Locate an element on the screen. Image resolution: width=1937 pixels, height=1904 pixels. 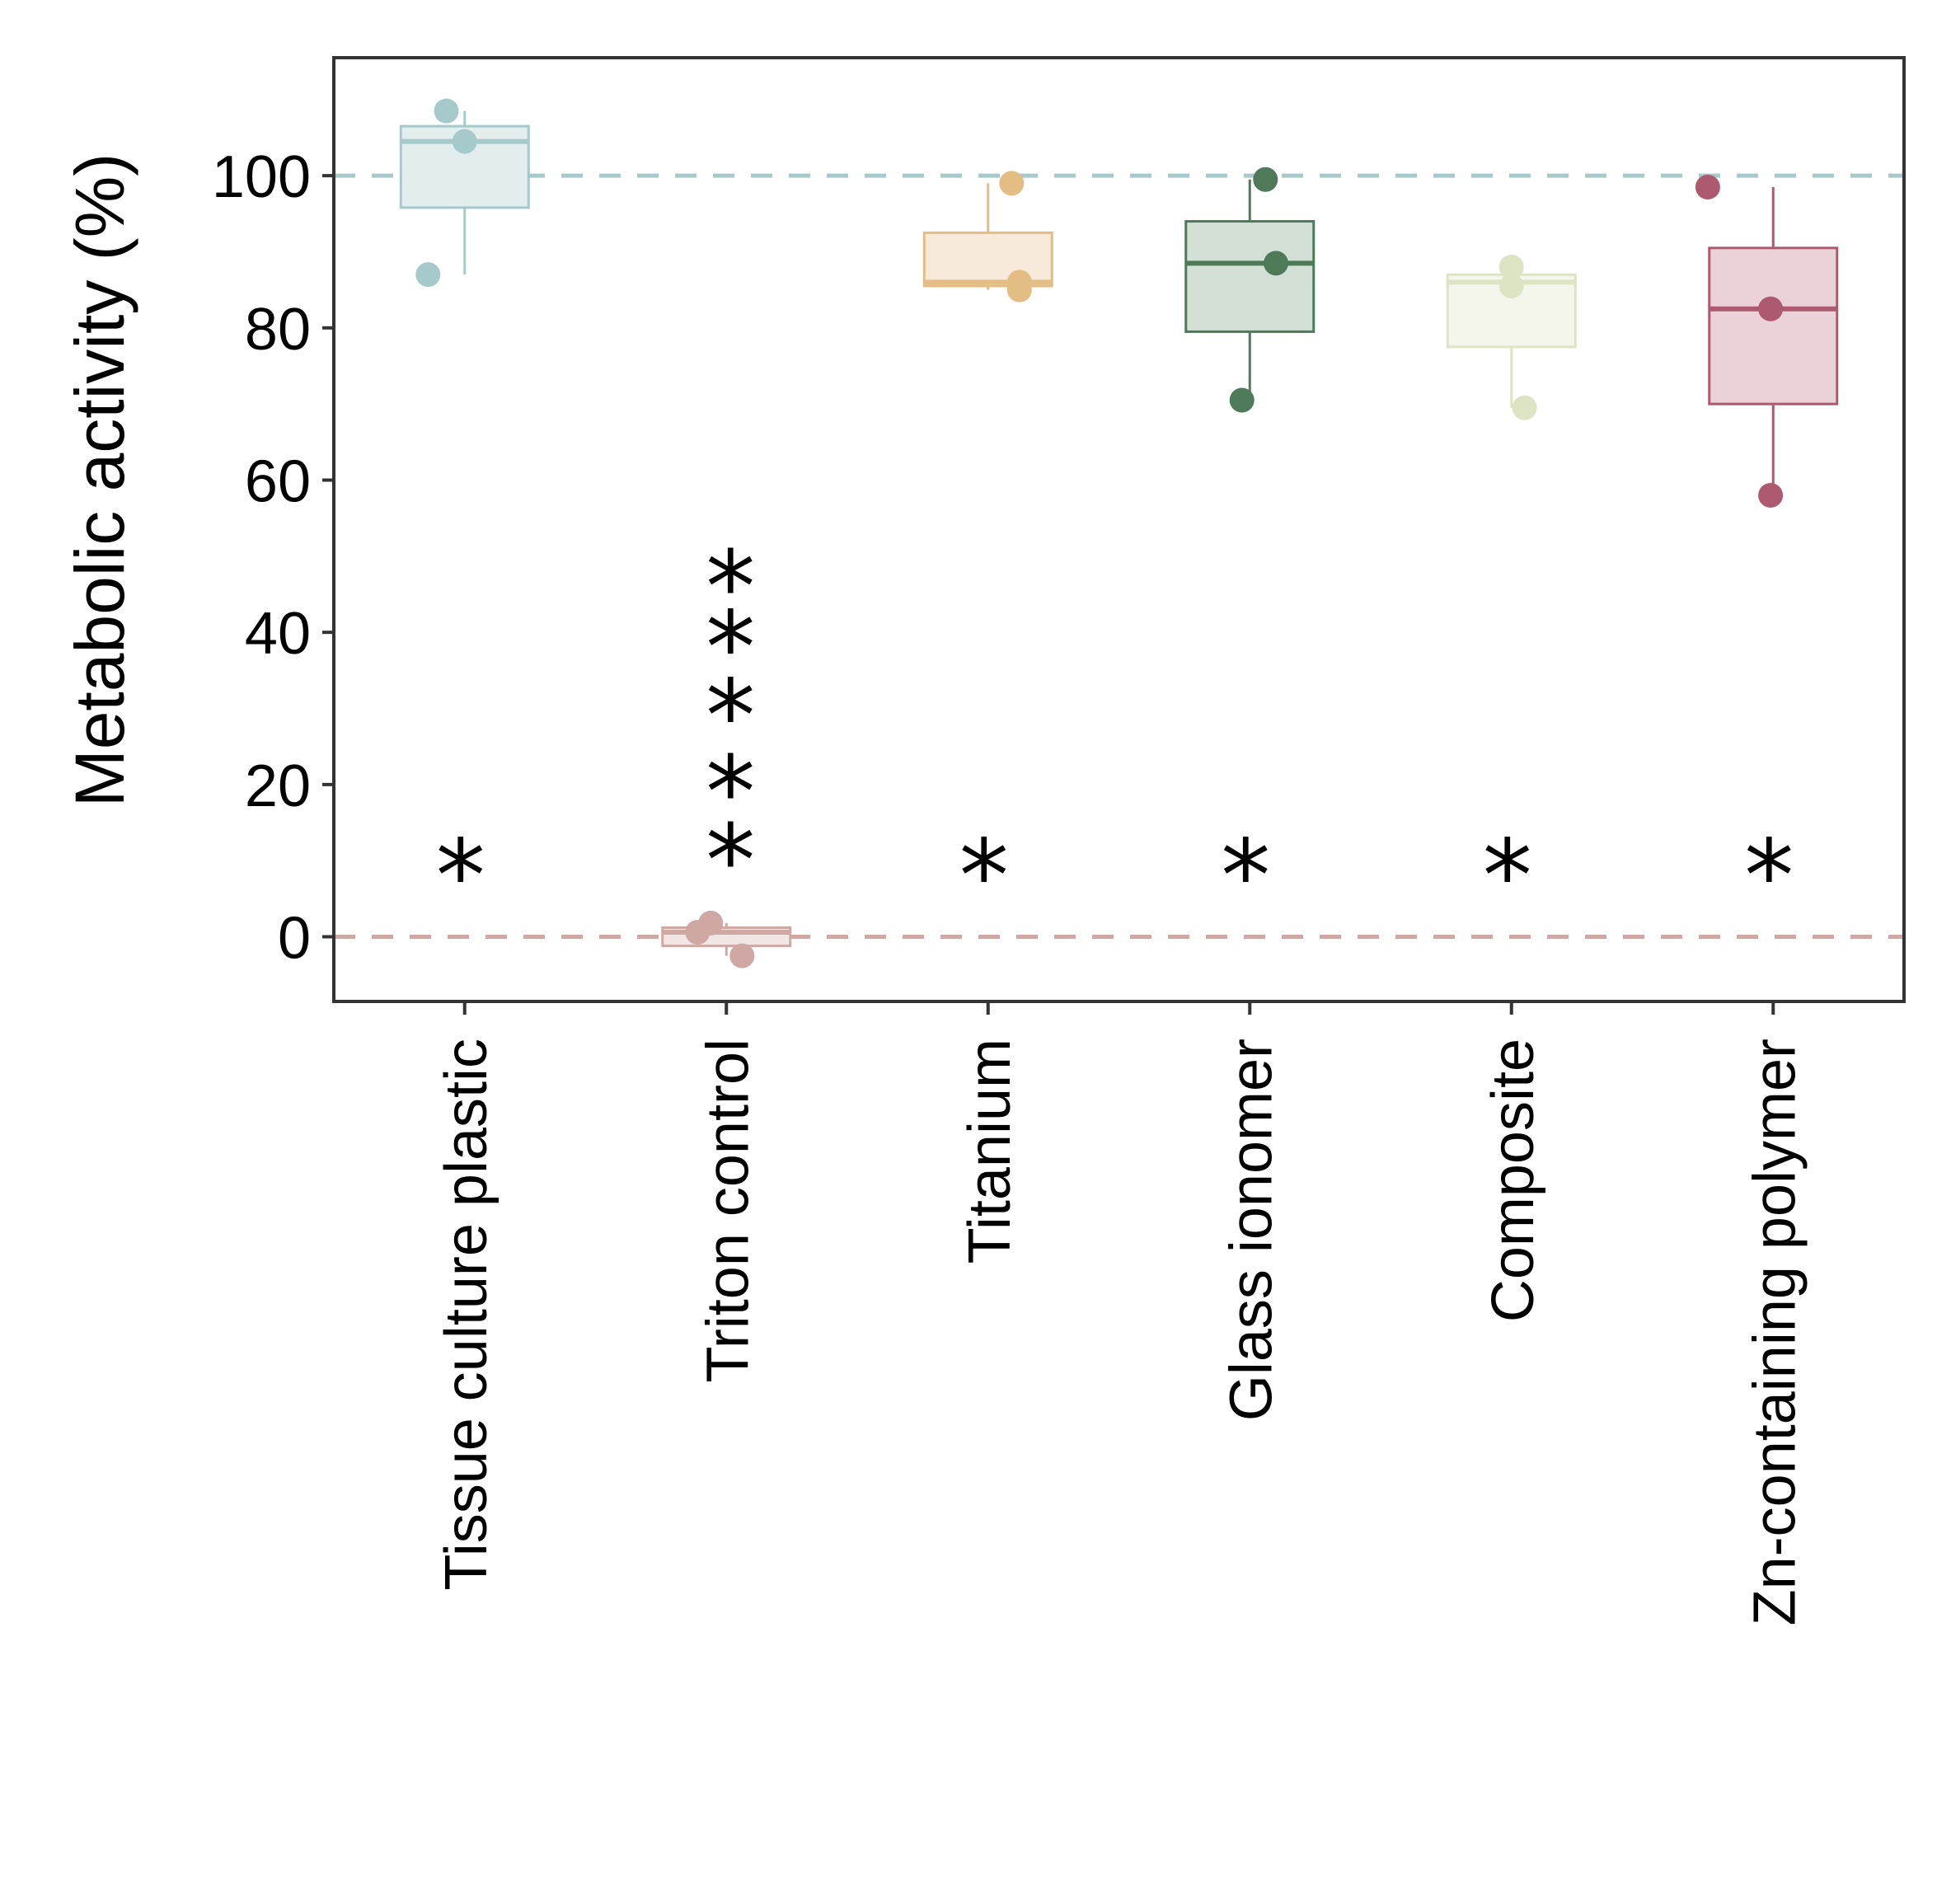
y-tick-label: 100 is located at coordinates (261, 177).